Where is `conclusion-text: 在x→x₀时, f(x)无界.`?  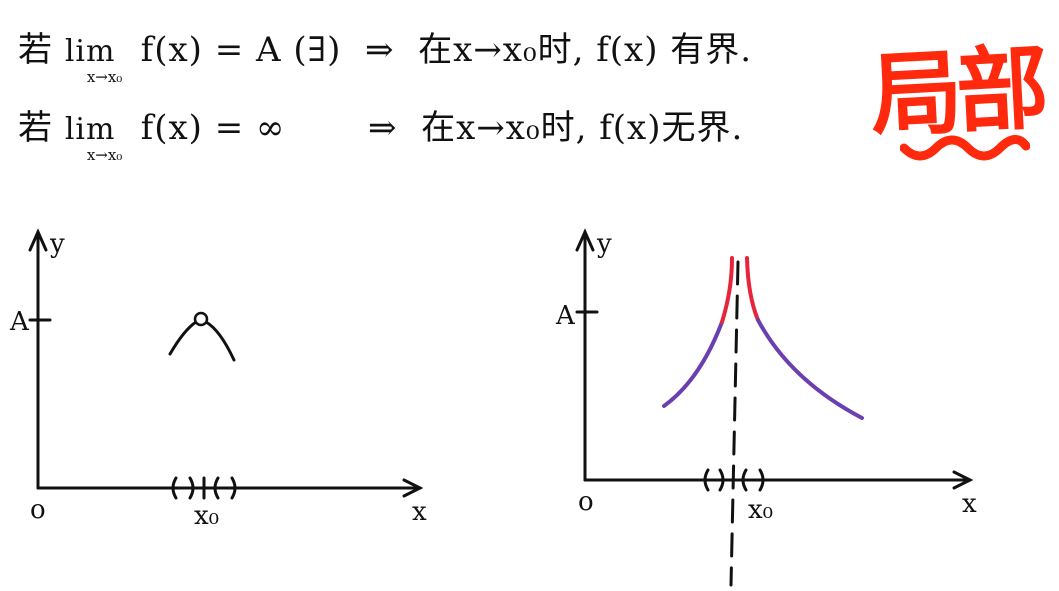
conclusion-text: 在x→x₀时, f(x)无界. is located at coordinates (582, 128).